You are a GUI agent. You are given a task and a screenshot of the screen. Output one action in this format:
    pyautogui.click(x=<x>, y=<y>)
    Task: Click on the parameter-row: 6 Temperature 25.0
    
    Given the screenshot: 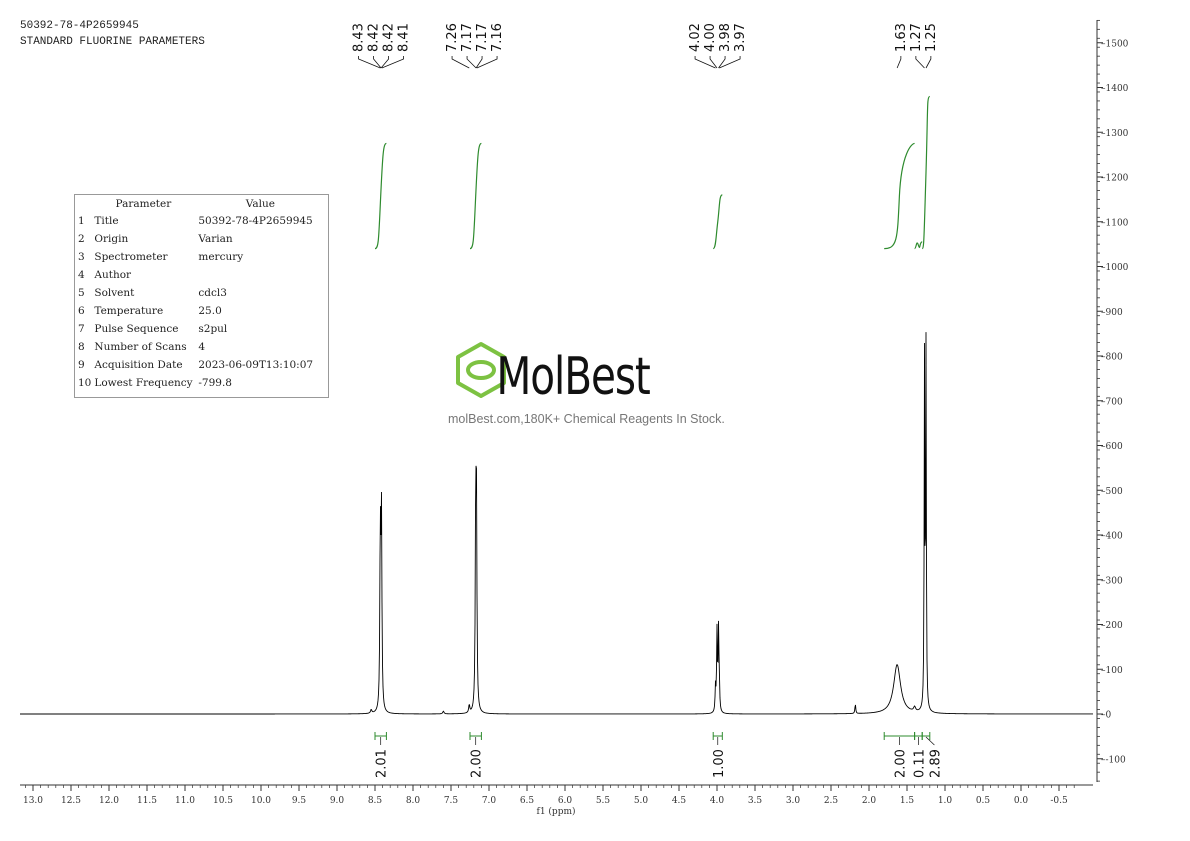 What is the action you would take?
    pyautogui.click(x=200, y=311)
    